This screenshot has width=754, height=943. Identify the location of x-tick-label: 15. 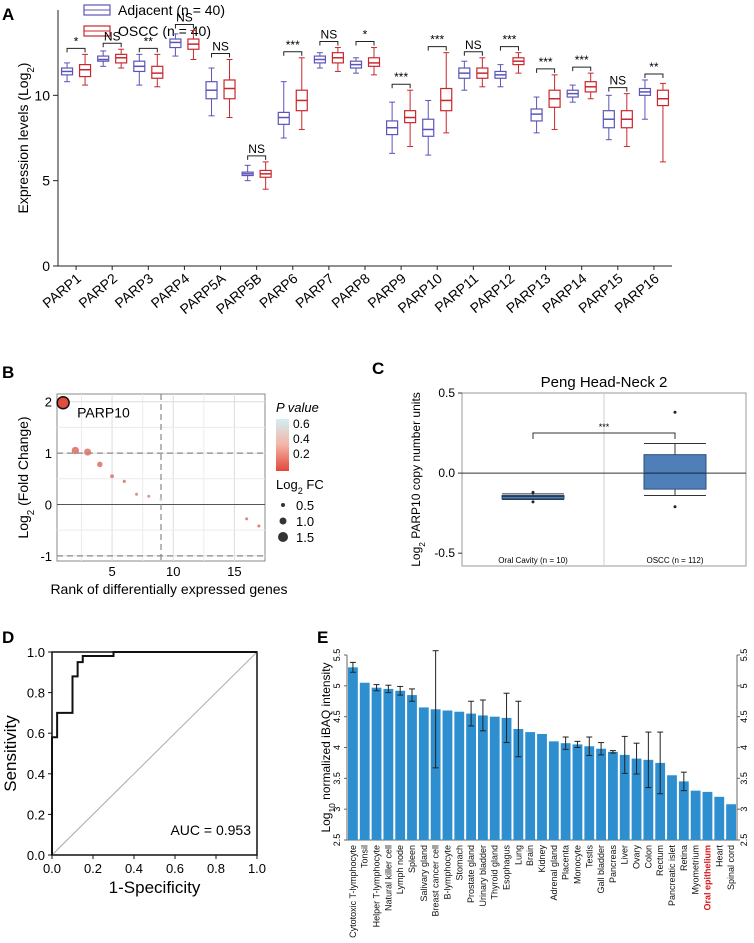
(234, 571).